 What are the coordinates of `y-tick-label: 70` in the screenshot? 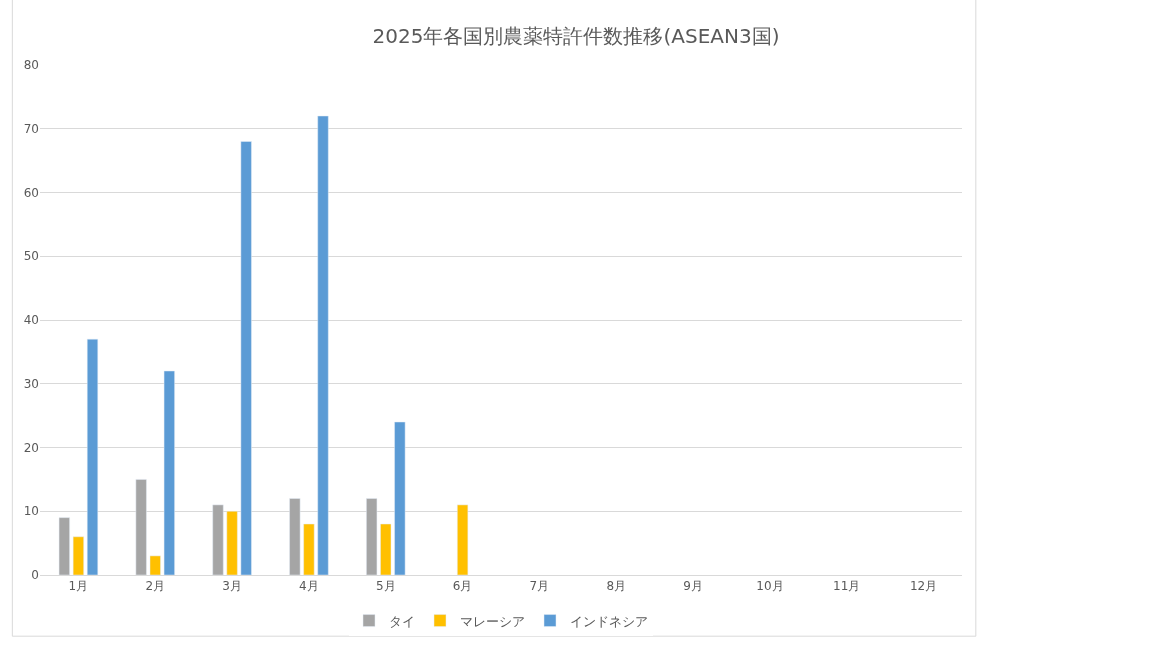 It's located at (31, 128).